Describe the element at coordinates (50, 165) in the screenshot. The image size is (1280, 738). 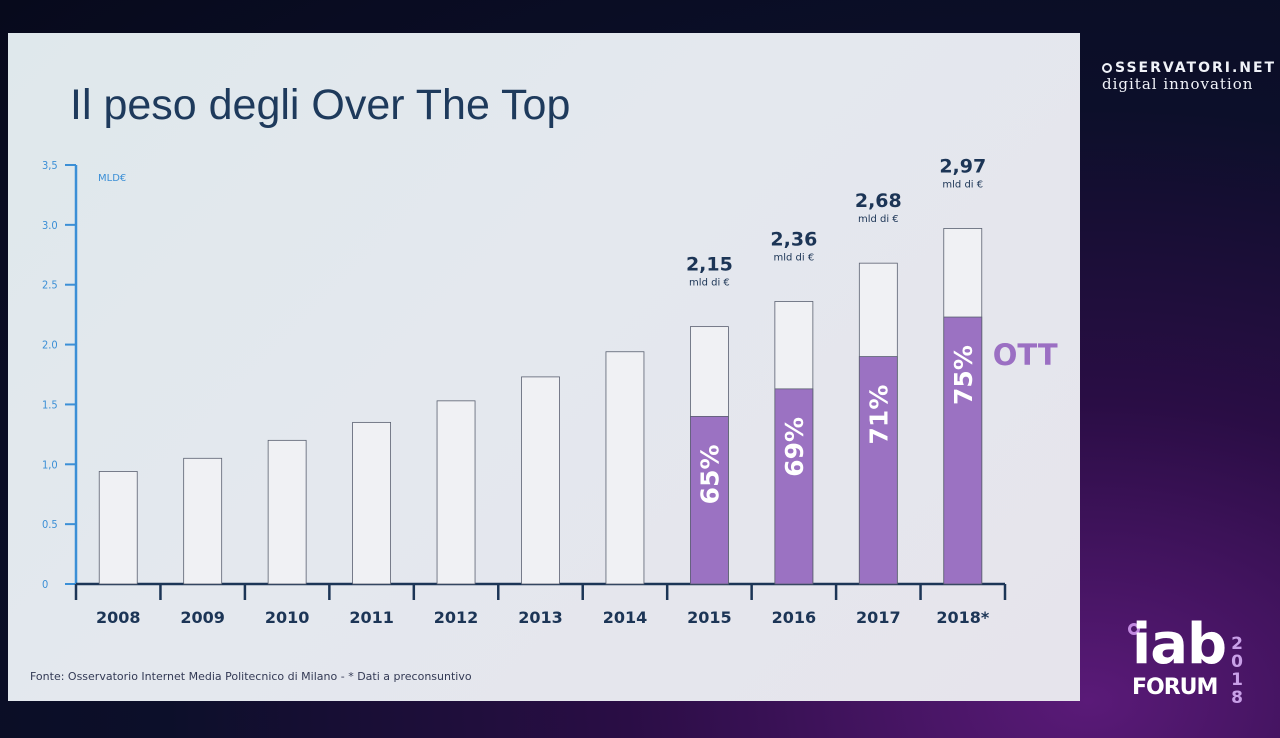
I see `y-tick-label: 3,5` at that location.